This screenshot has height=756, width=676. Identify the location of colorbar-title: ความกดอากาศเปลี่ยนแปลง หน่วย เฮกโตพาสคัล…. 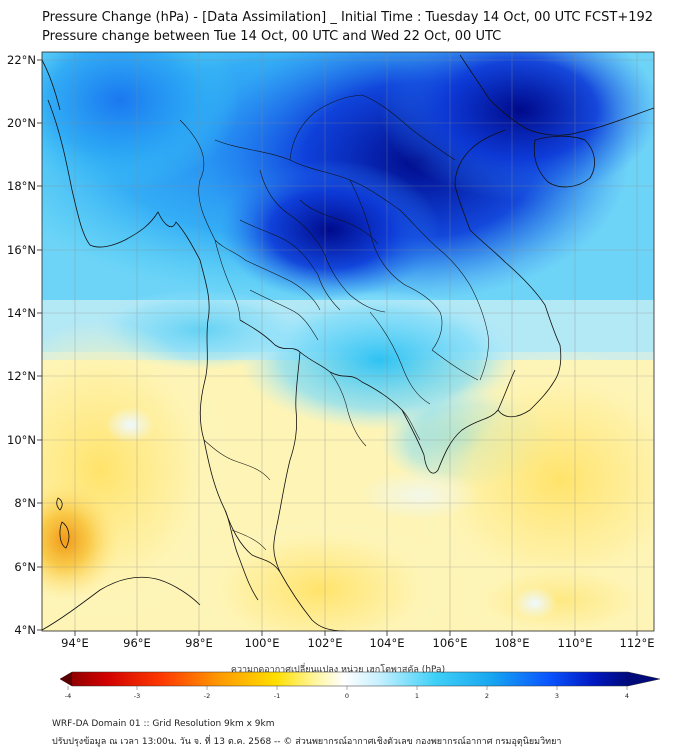
(338, 670).